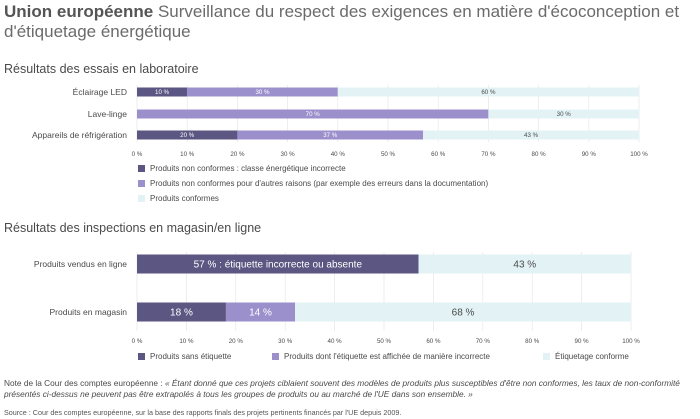 The image size is (700, 419). I want to click on data-label: 20 %, so click(187, 135).